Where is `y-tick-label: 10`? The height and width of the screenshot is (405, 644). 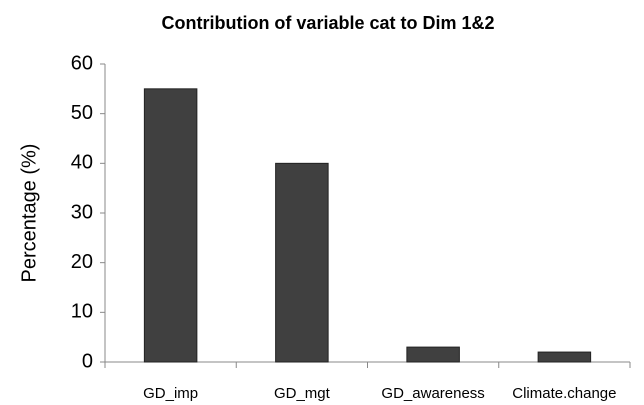 y-tick-label: 10 is located at coordinates (82, 312).